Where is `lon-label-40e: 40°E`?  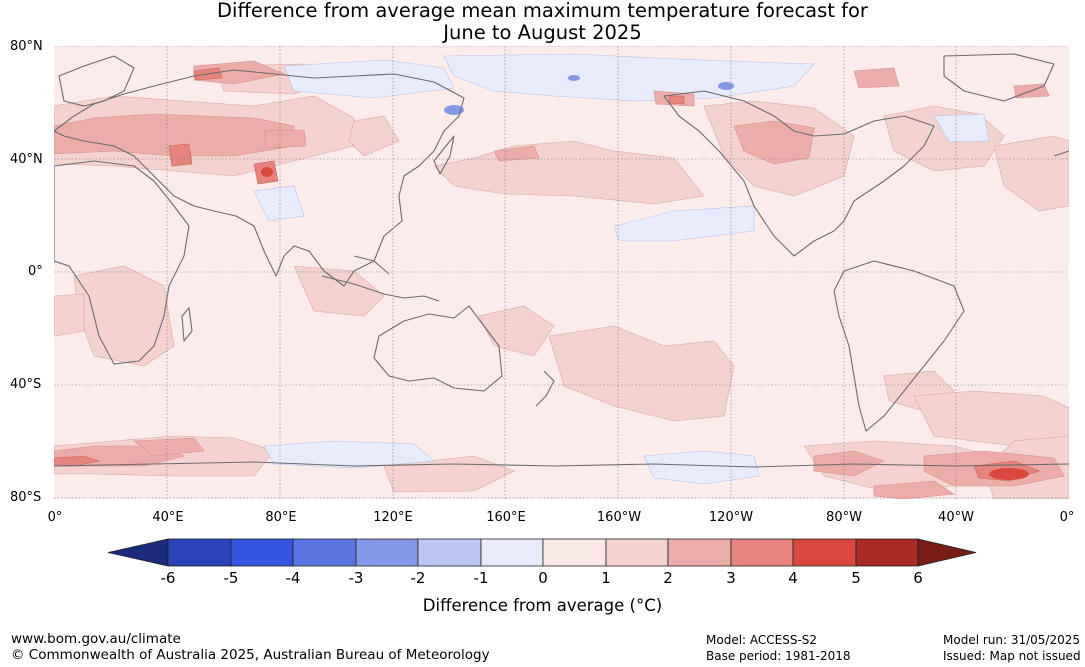 lon-label-40e: 40°E is located at coordinates (168, 517).